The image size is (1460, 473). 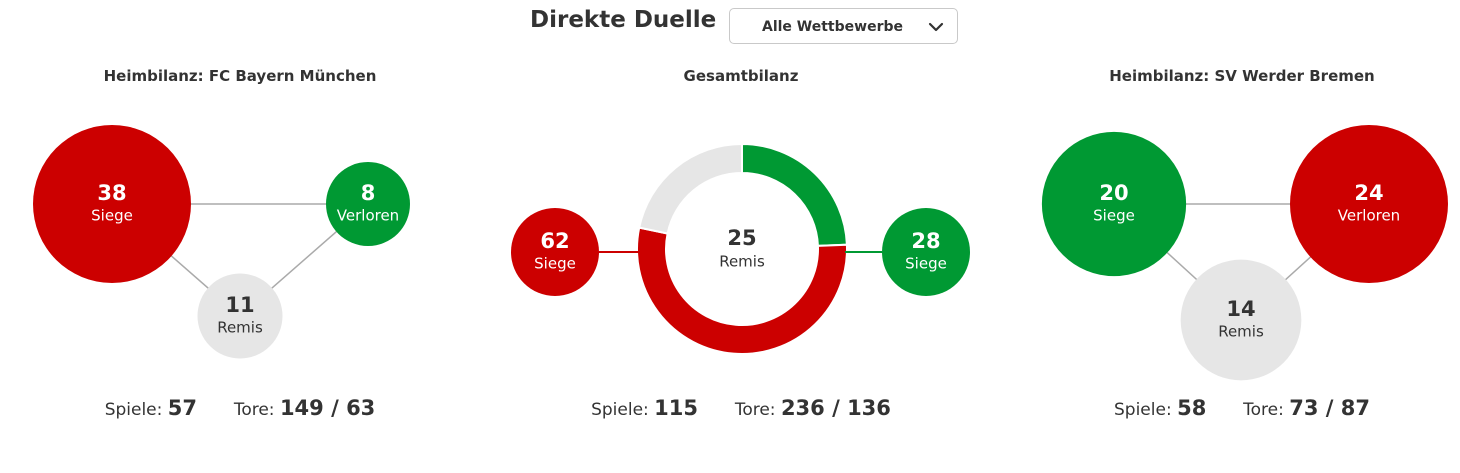 I want to click on goals-value: 149 / 63, so click(x=327, y=408).